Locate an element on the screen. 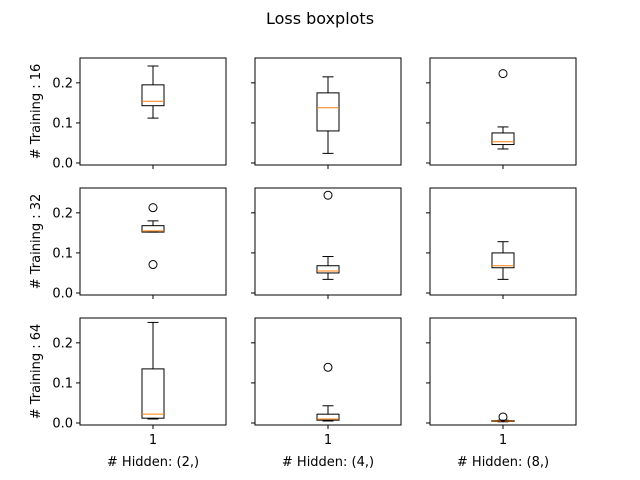  panel-r1-c1: 0.0 0.1 0.2 # Training : 16 is located at coordinates (128, 114).